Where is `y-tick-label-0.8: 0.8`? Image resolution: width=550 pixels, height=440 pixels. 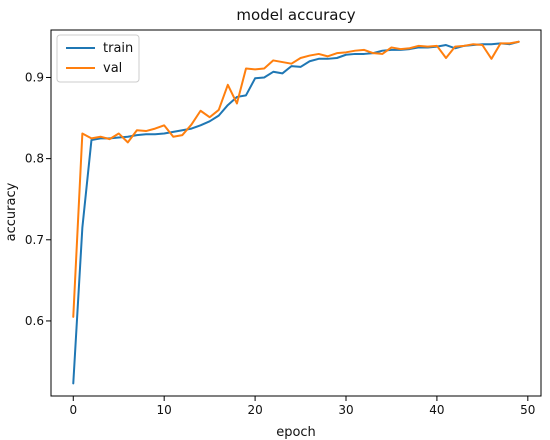 y-tick-label-0.8: 0.8 is located at coordinates (34, 159).